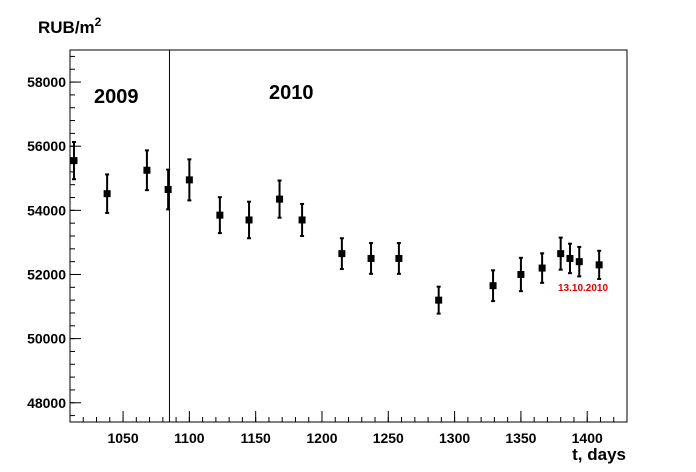 This screenshot has width=696, height=472. I want to click on y-tick-label: 58000, so click(46, 82).